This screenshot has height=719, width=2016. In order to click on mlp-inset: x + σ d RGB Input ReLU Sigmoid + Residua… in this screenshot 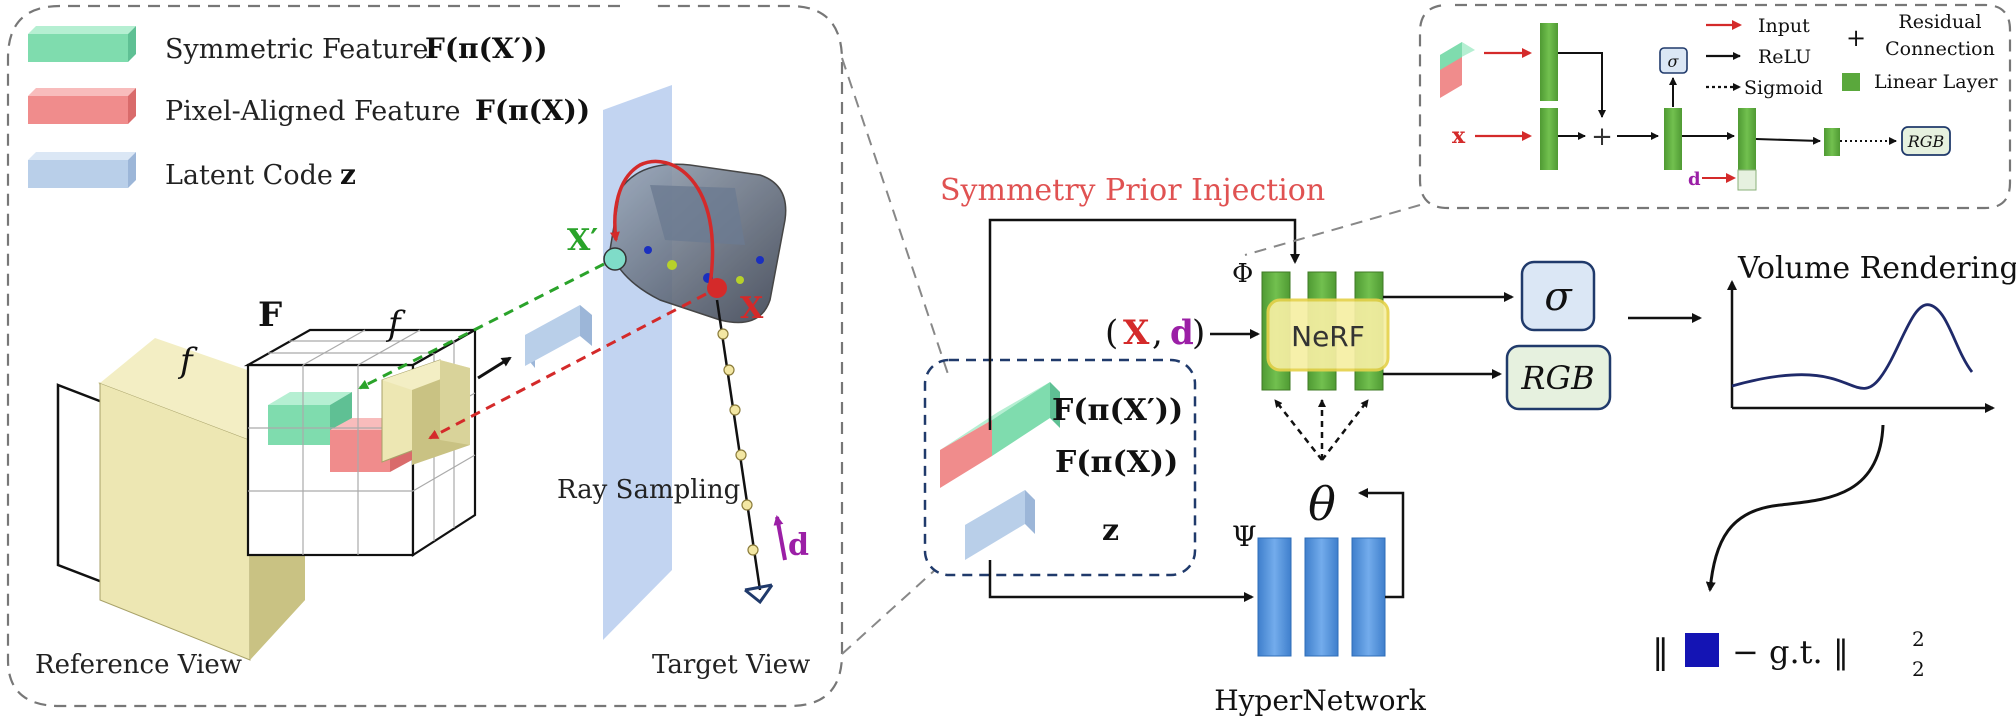, I will do `click(1715, 106)`.